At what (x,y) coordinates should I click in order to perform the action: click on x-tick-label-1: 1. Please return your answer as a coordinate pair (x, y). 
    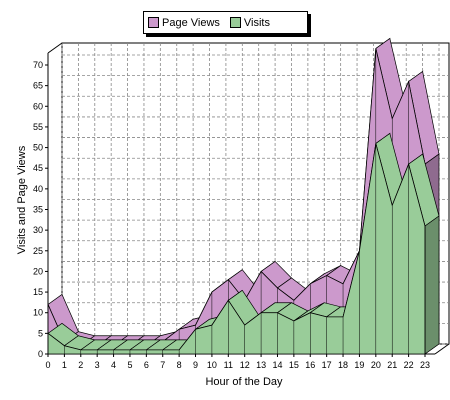
    Looking at the image, I should click on (64, 365).